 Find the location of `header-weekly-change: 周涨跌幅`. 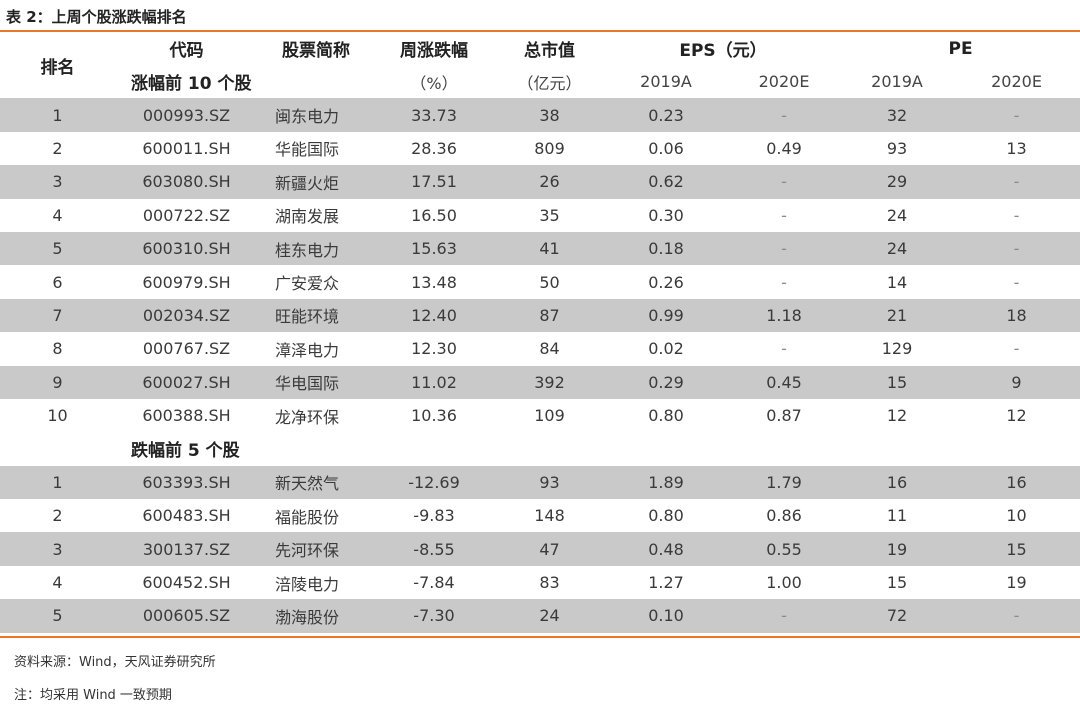

header-weekly-change: 周涨跌幅 is located at coordinates (434, 51).